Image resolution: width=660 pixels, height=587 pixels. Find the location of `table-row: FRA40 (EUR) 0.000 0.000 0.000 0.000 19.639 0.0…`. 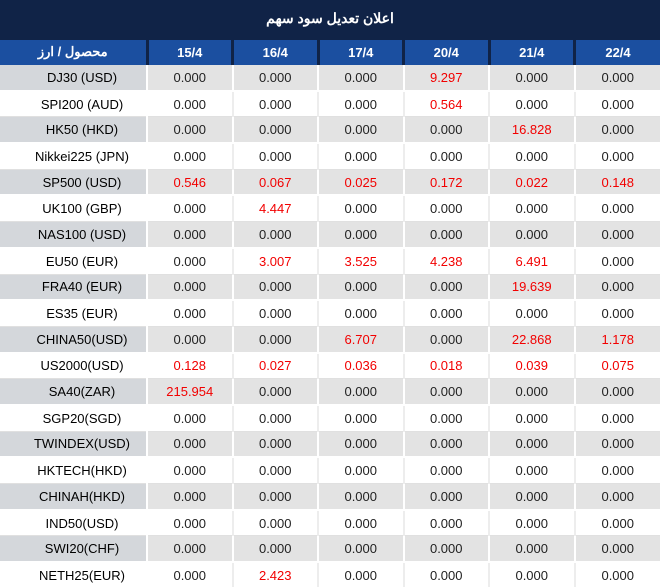

table-row: FRA40 (EUR) 0.000 0.000 0.000 0.000 19.639 0.0… is located at coordinates (330, 288).